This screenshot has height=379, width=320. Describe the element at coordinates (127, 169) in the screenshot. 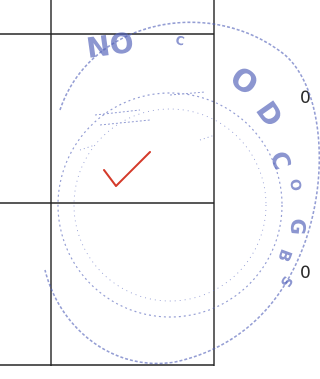

I see `signature-check-icon` at that location.